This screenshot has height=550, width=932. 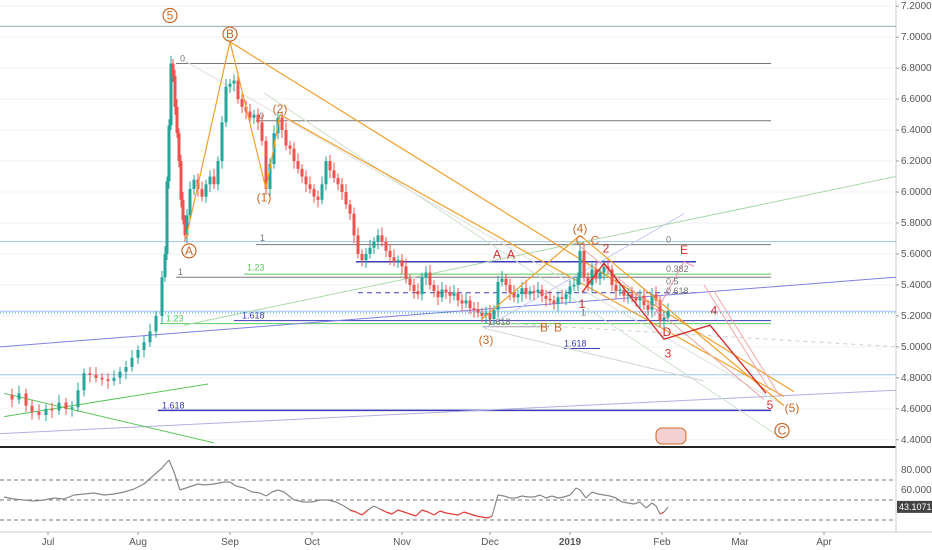 What do you see at coordinates (740, 542) in the screenshot?
I see `time-tick-label: Mar` at bounding box center [740, 542].